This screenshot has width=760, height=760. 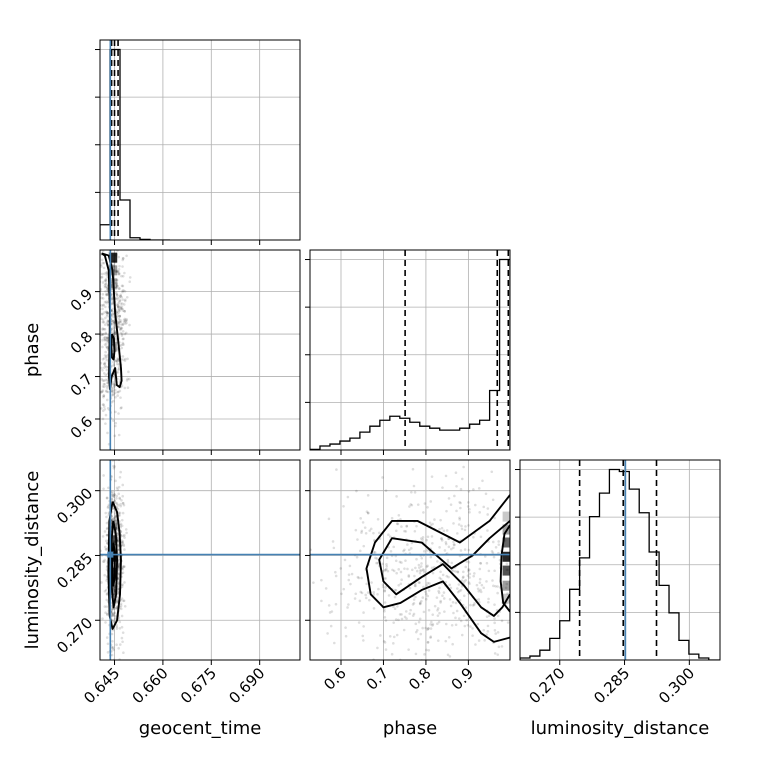 What do you see at coordinates (82, 343) in the screenshot?
I see `y-tick-label: 0.8` at bounding box center [82, 343].